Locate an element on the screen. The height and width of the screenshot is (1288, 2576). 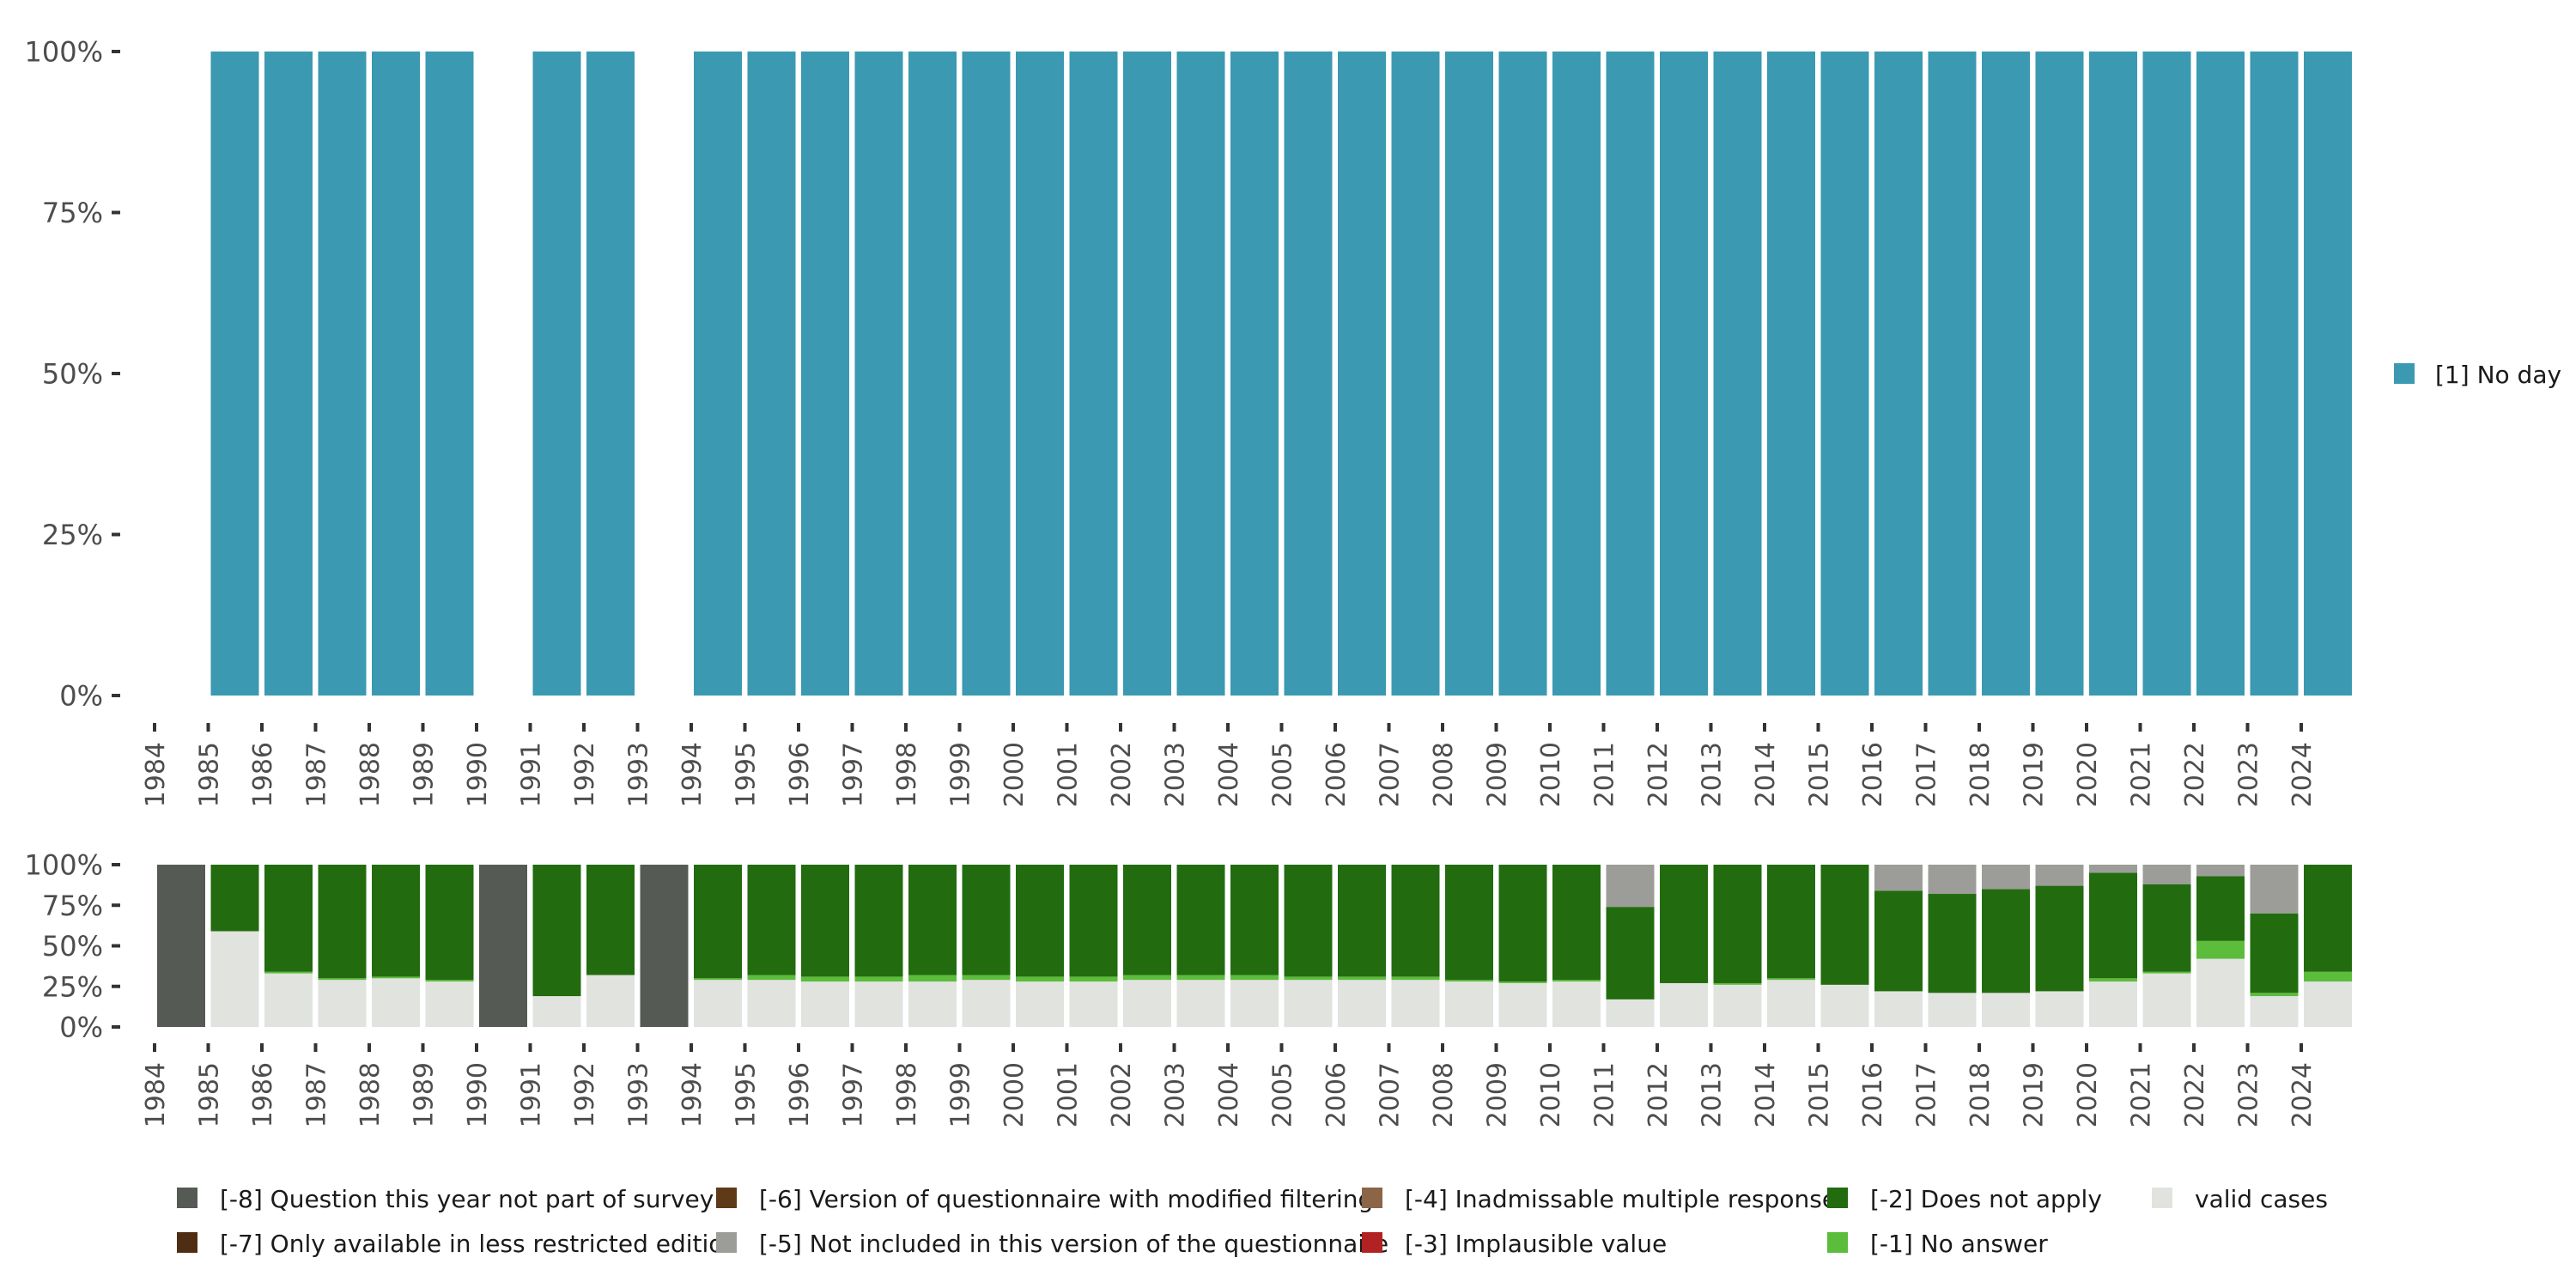
bar-1-no-day-2016 is located at coordinates (1899, 374).